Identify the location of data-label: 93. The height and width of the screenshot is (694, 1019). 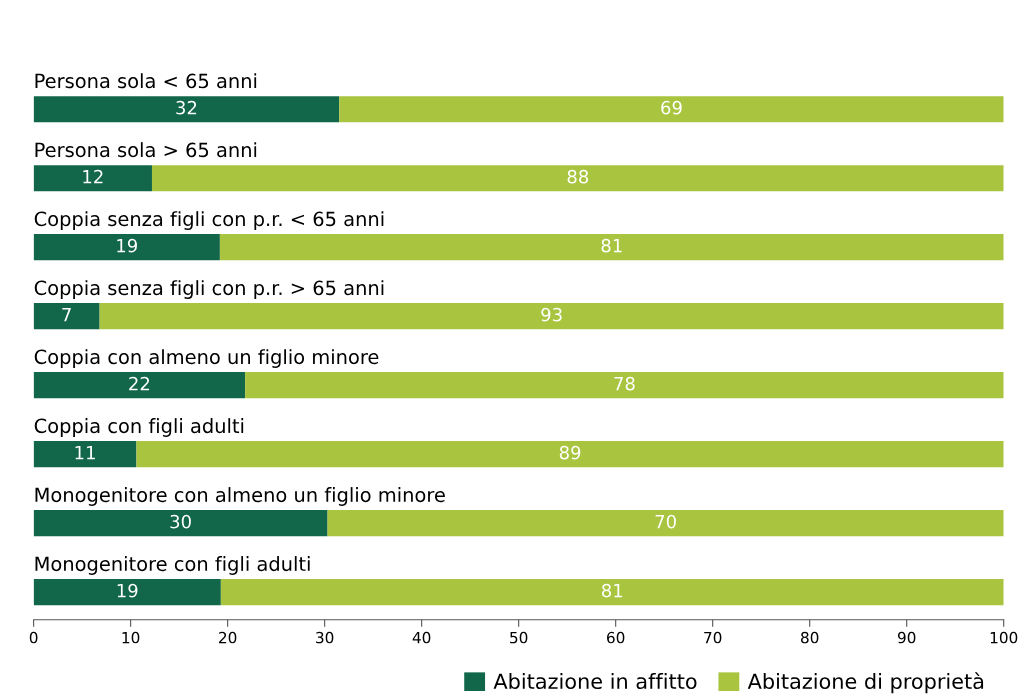
(551, 314).